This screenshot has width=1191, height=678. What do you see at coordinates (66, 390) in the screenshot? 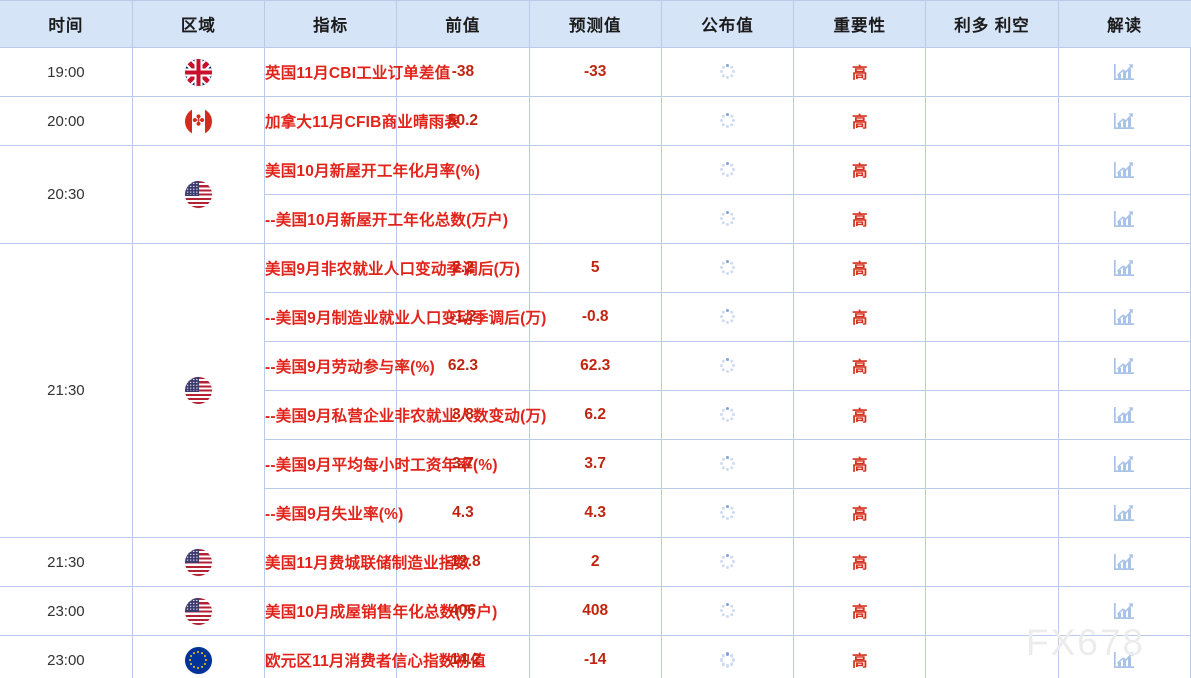
I see `cell-time: 21:30` at bounding box center [66, 390].